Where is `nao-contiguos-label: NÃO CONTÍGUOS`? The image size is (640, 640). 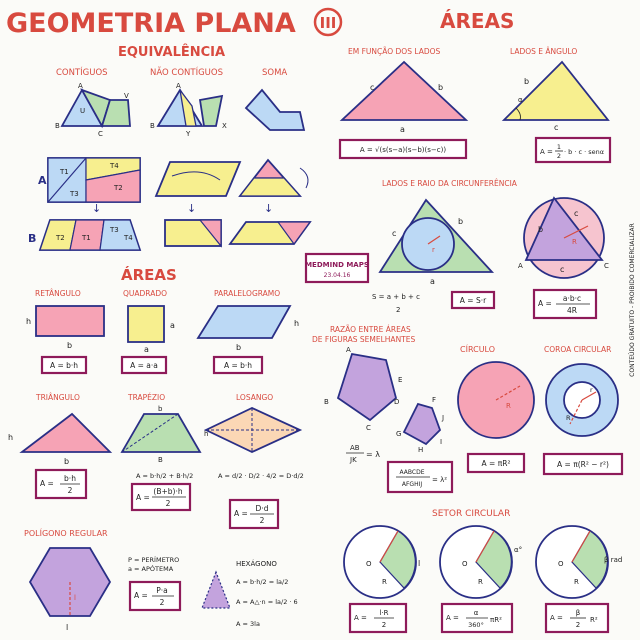 nao-contiguos-label: NÃO CONTÍGUOS is located at coordinates (186, 72).